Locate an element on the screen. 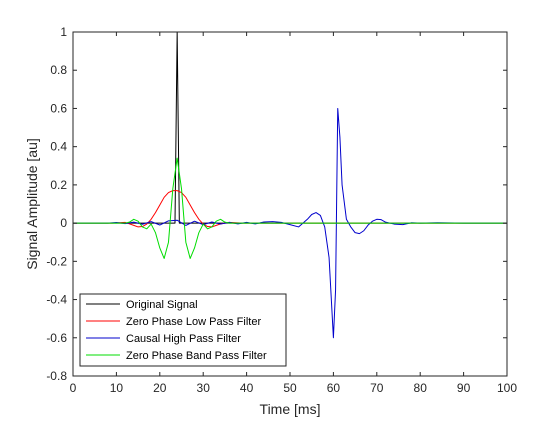 The width and height of the screenshot is (560, 425). legend-label-3: Zero Phase Band Pass Filter is located at coordinates (196, 356).